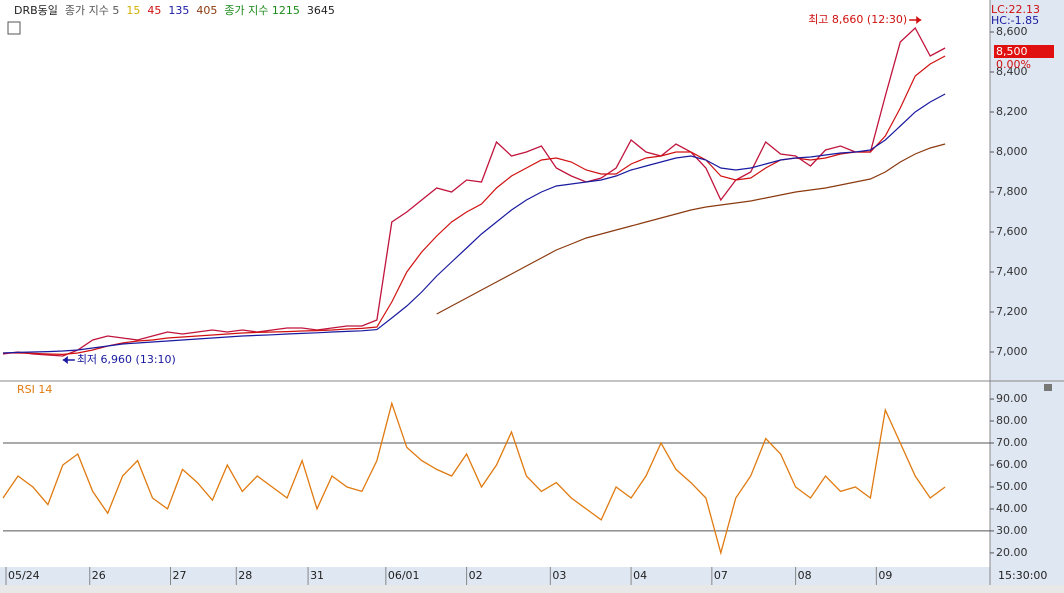 The image size is (1064, 593). What do you see at coordinates (1012, 311) in the screenshot?
I see `y-tick-label: 7,200` at bounding box center [1012, 311].